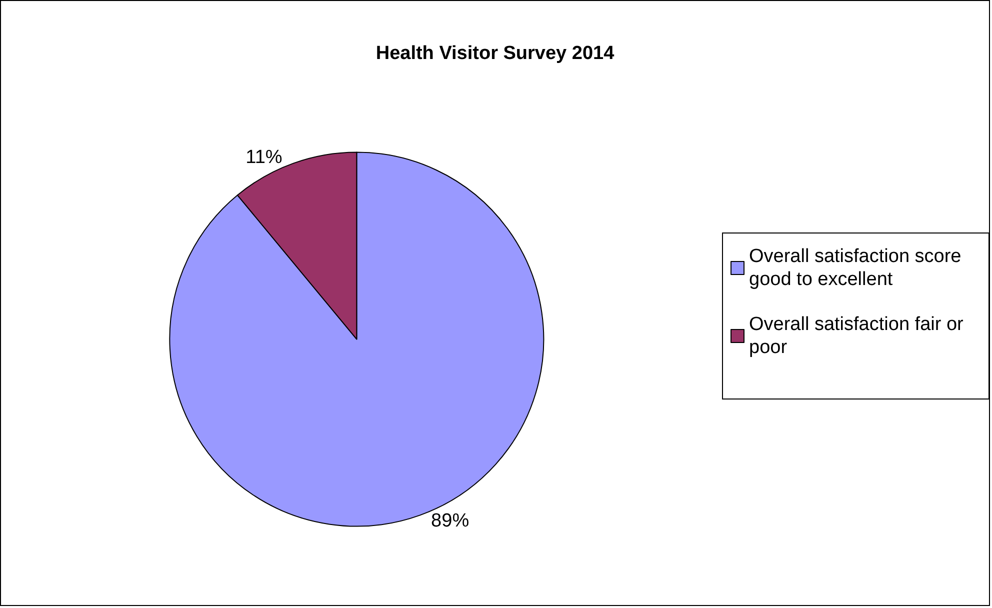  What do you see at coordinates (495, 53) in the screenshot?
I see `chart-title: Health Visitor Survey 2014` at bounding box center [495, 53].